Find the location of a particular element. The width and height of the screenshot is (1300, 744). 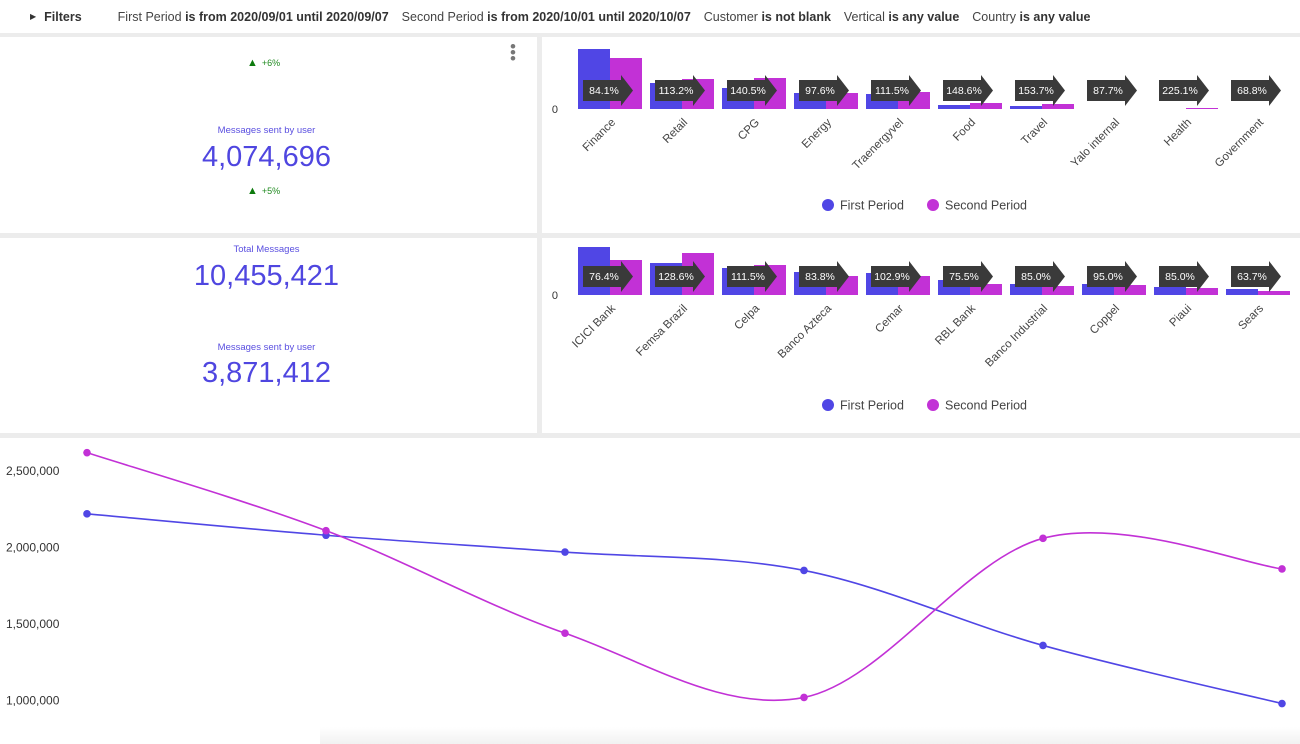

category-label: Banco Industrial is located at coordinates (1016, 336).